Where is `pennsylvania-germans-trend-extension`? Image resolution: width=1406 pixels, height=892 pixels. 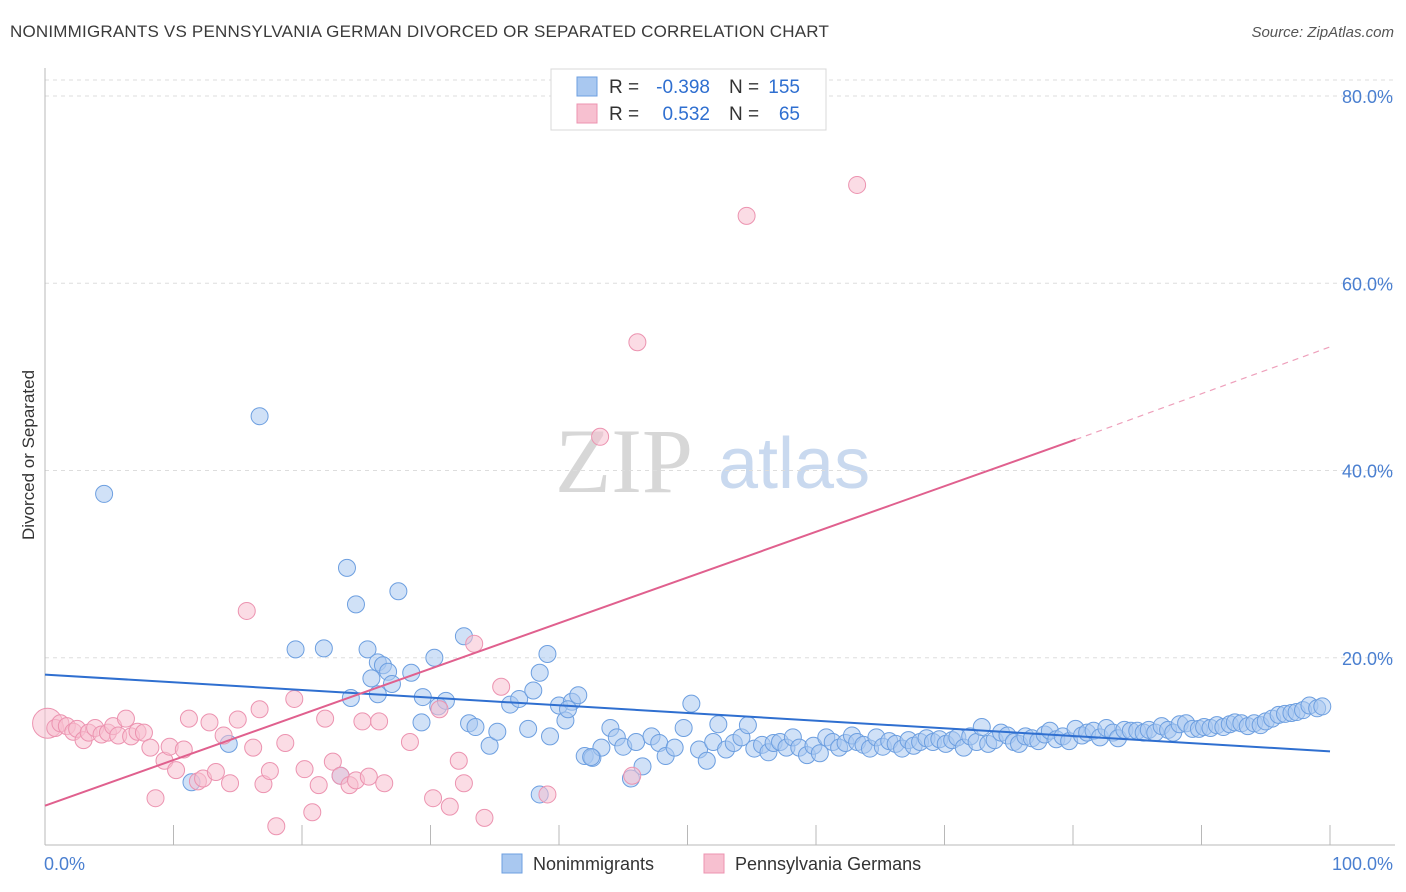
pennsylvania-germans-trend-extension is located at coordinates (1203, 393).